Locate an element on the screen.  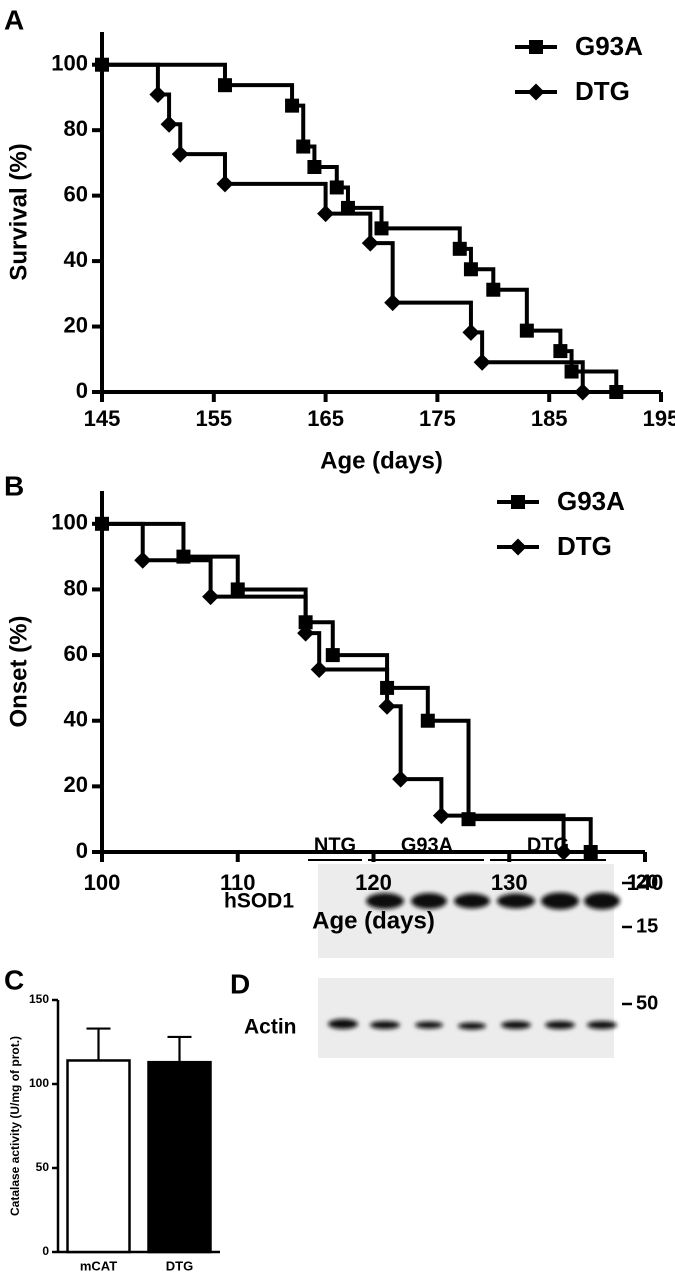
panel-label: D is located at coordinates (240, 983).